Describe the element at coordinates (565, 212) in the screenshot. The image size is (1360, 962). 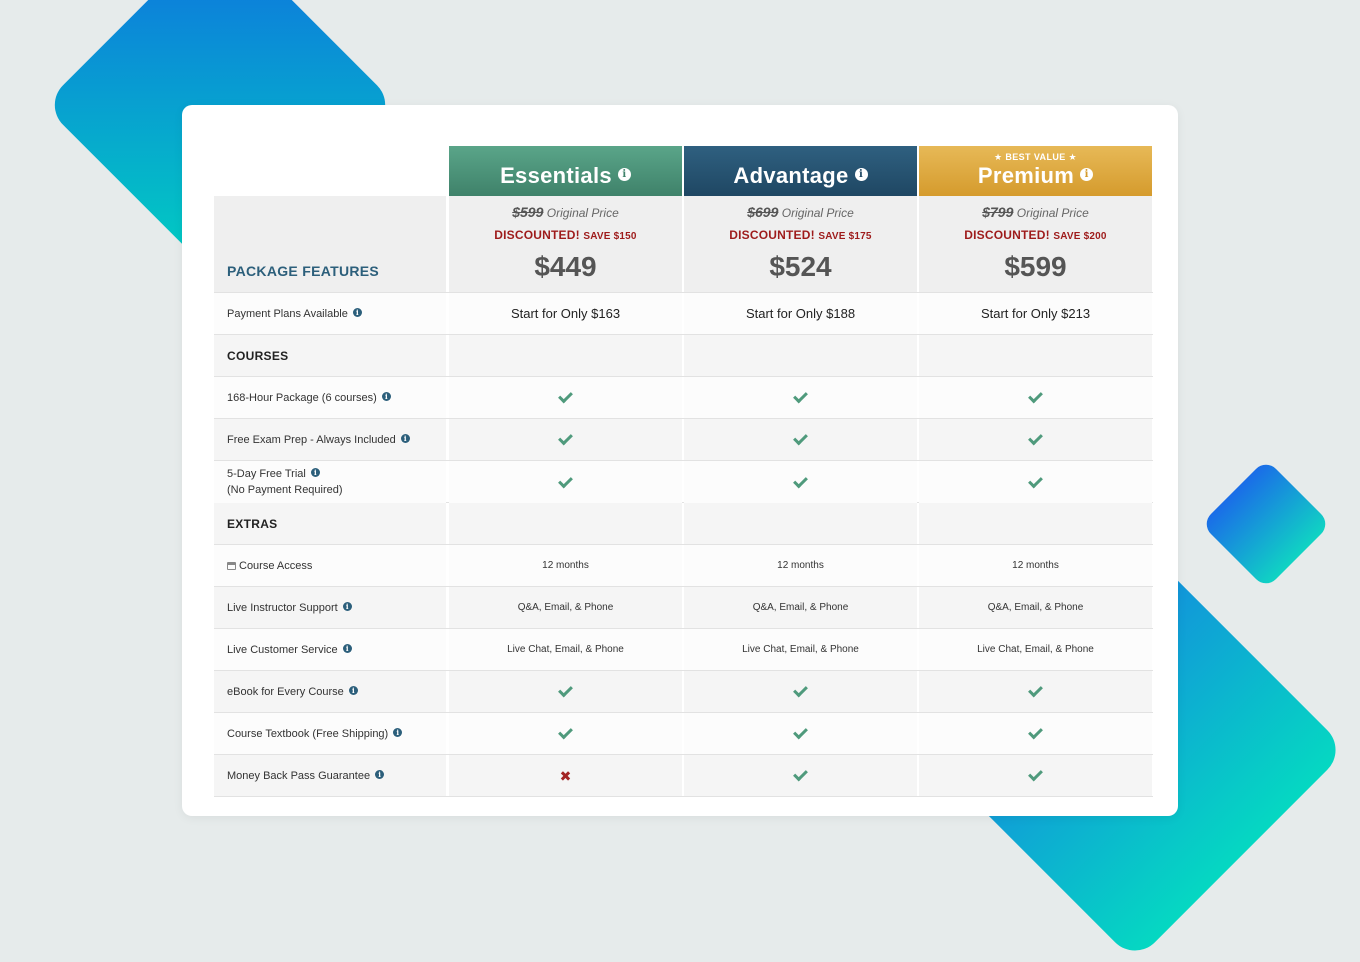
I see `original-price: $599 Original Price` at that location.